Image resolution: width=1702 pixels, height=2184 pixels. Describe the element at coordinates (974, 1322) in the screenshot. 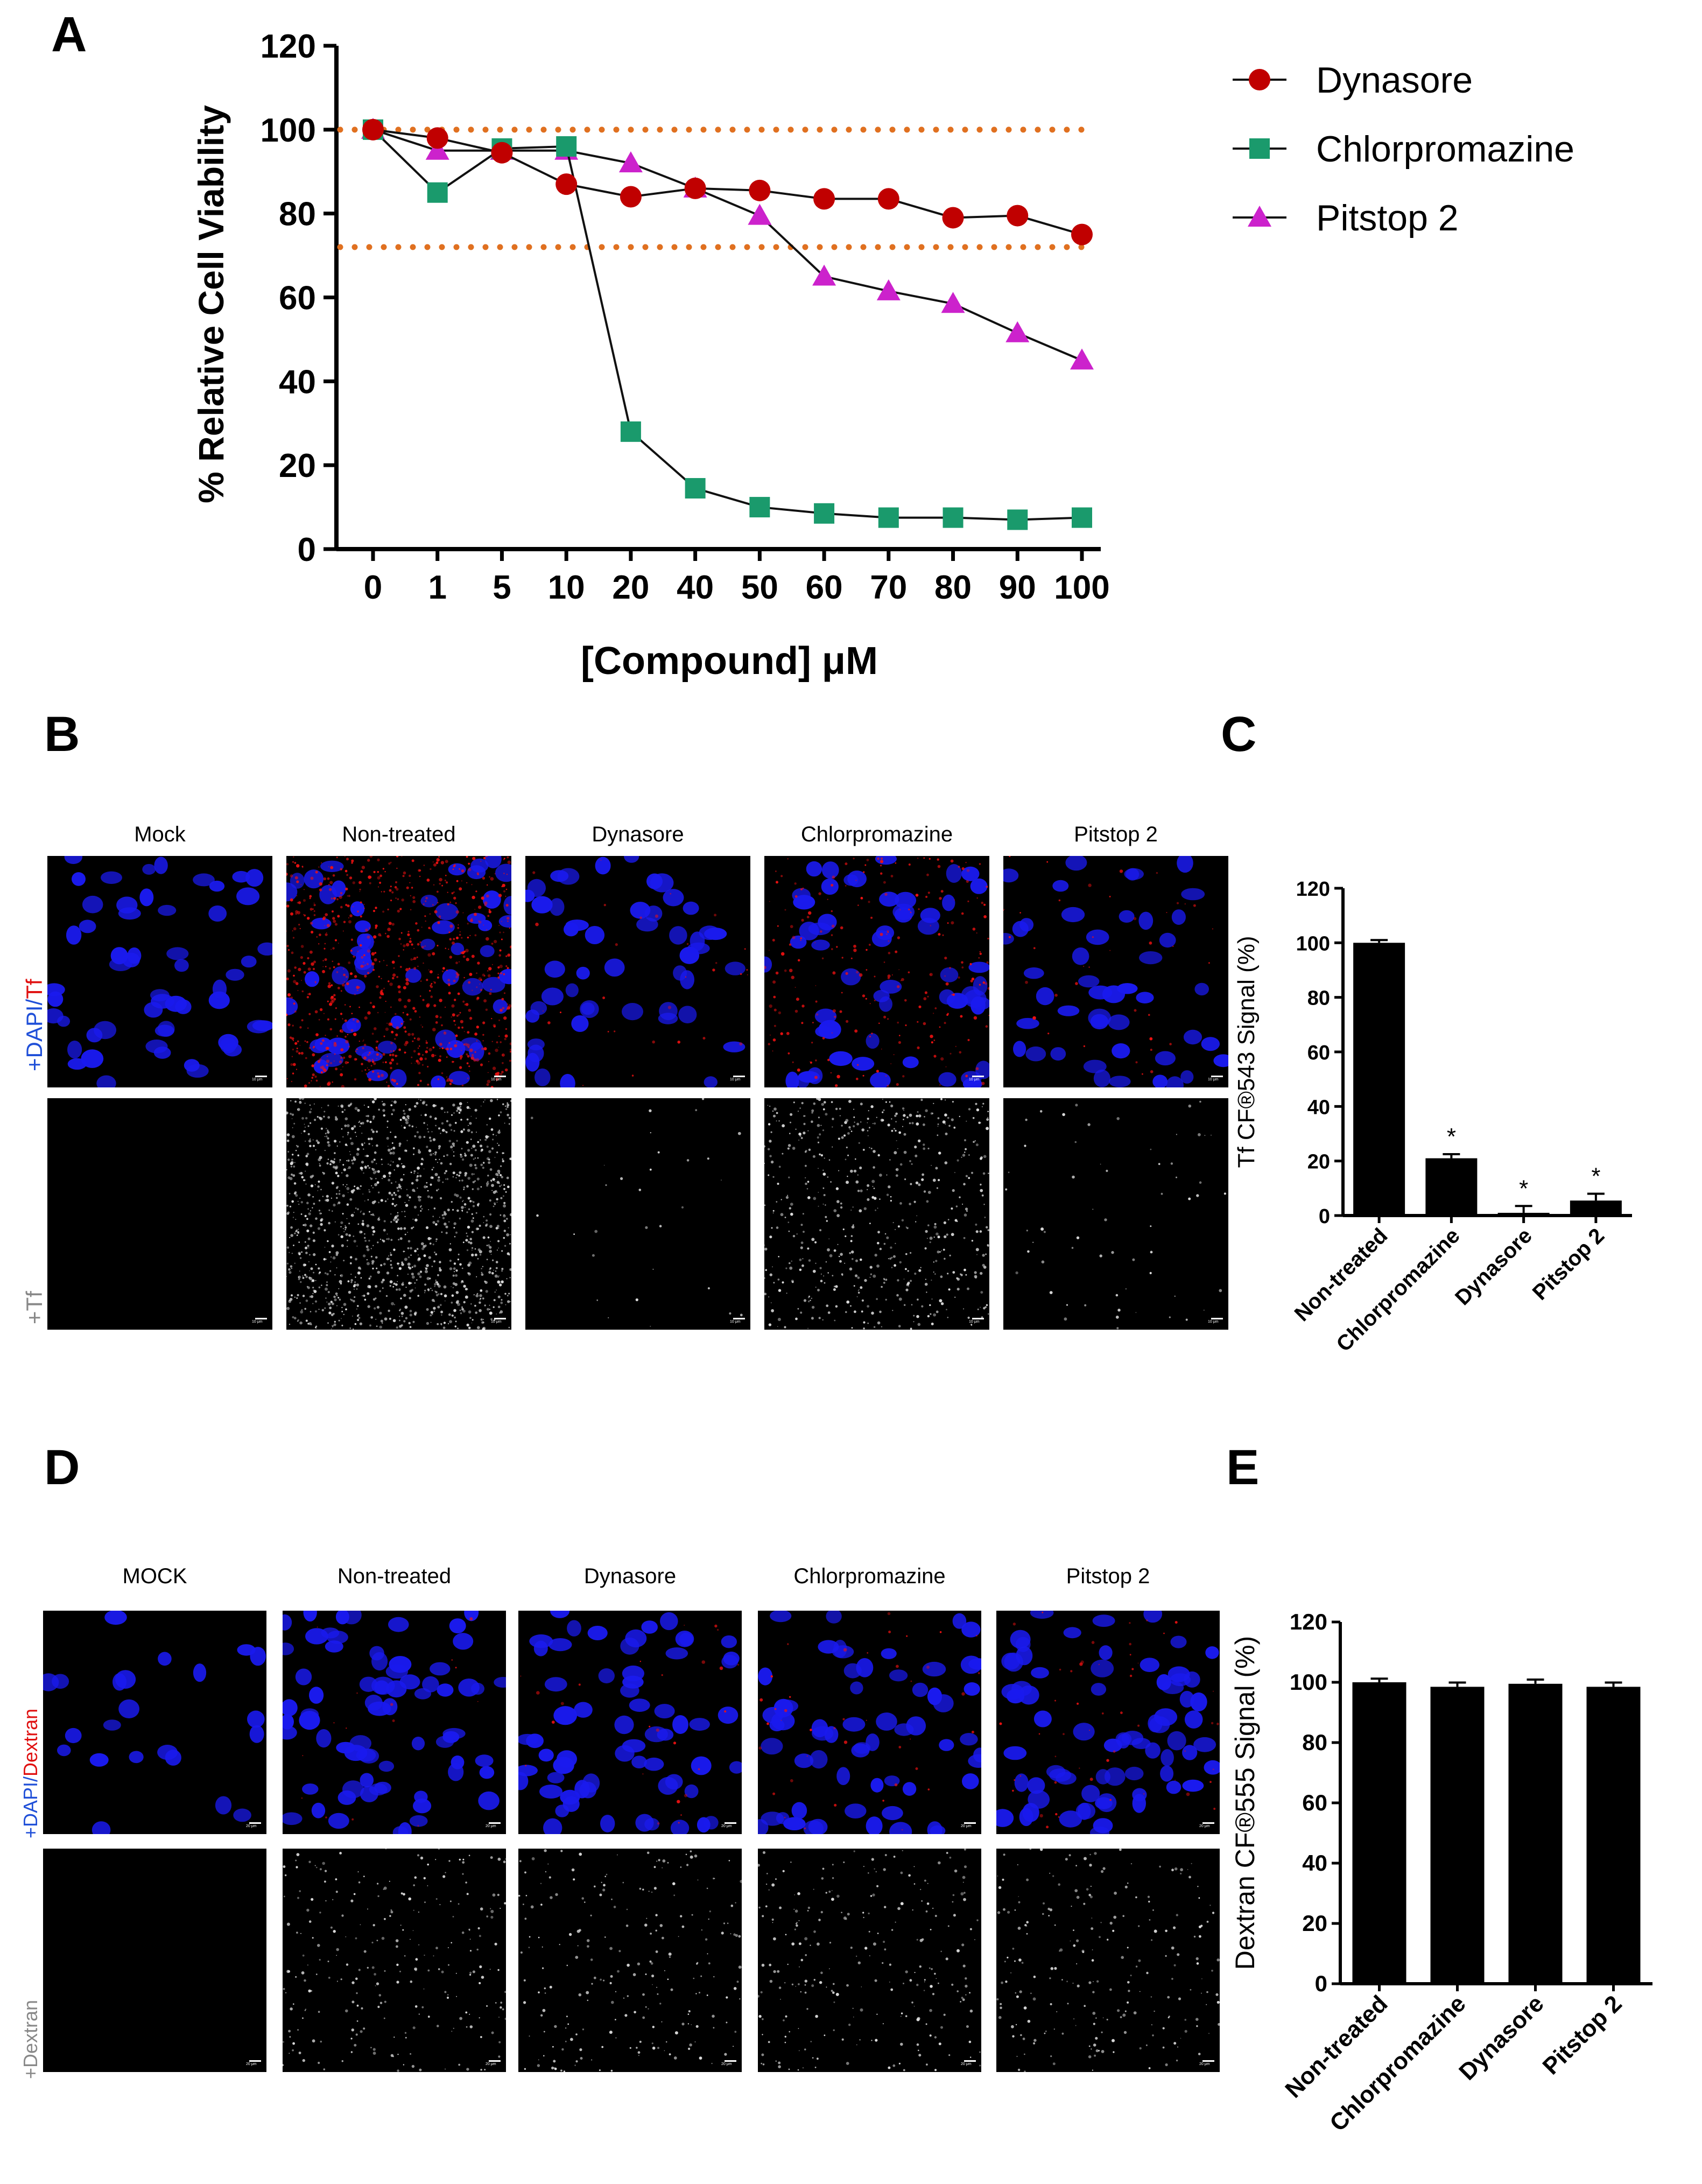

I see `scale-bar-label: 10 μm` at that location.